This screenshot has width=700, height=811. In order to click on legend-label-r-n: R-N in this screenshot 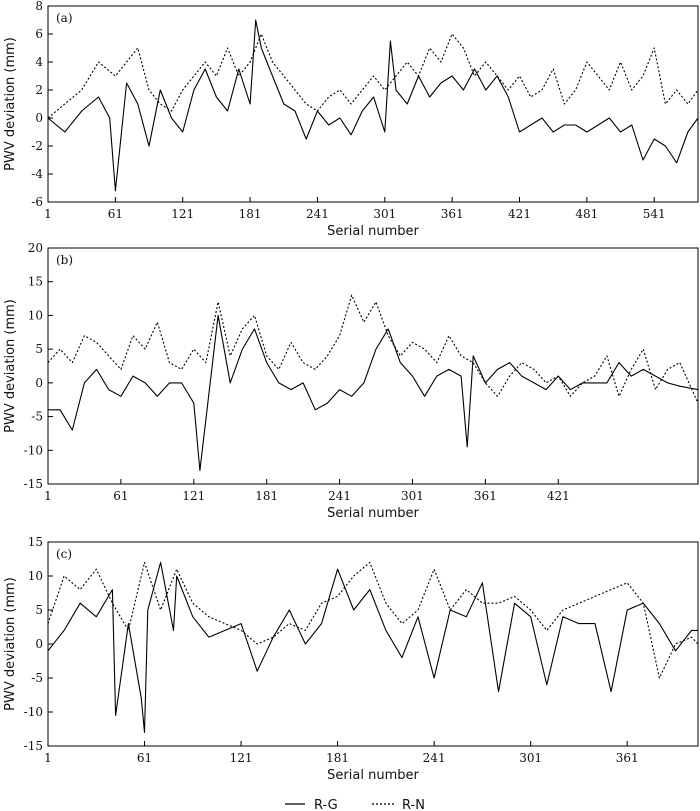, I will do `click(413, 804)`.